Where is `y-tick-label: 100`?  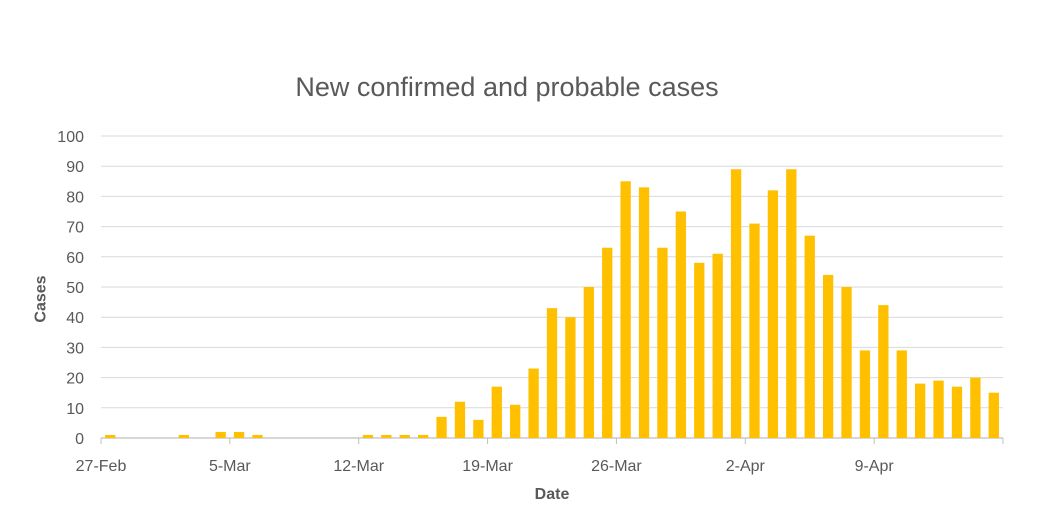
y-tick-label: 100 is located at coordinates (70, 137).